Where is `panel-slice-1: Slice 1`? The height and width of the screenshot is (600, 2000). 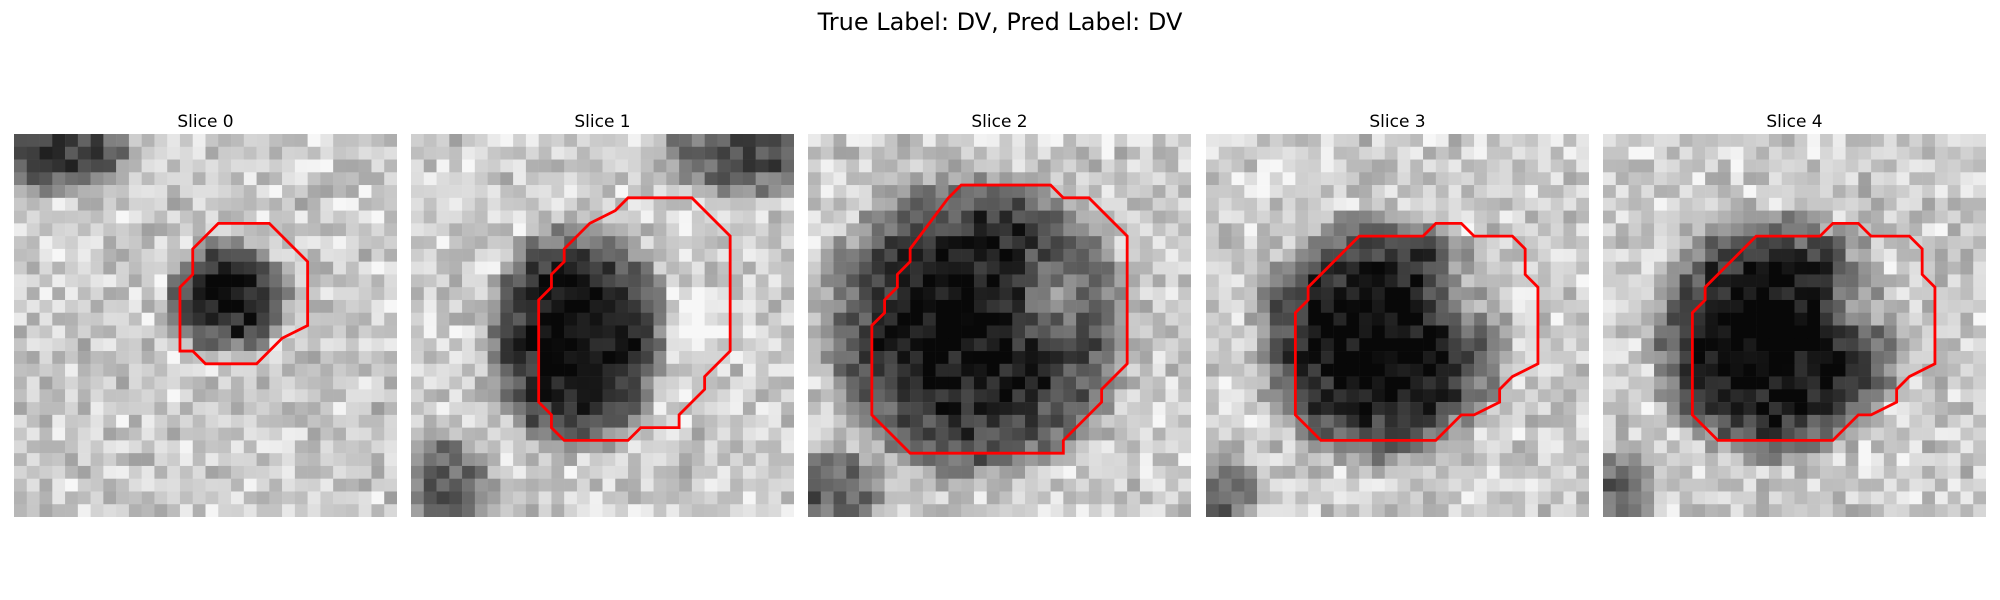 panel-slice-1: Slice 1 is located at coordinates (602, 313).